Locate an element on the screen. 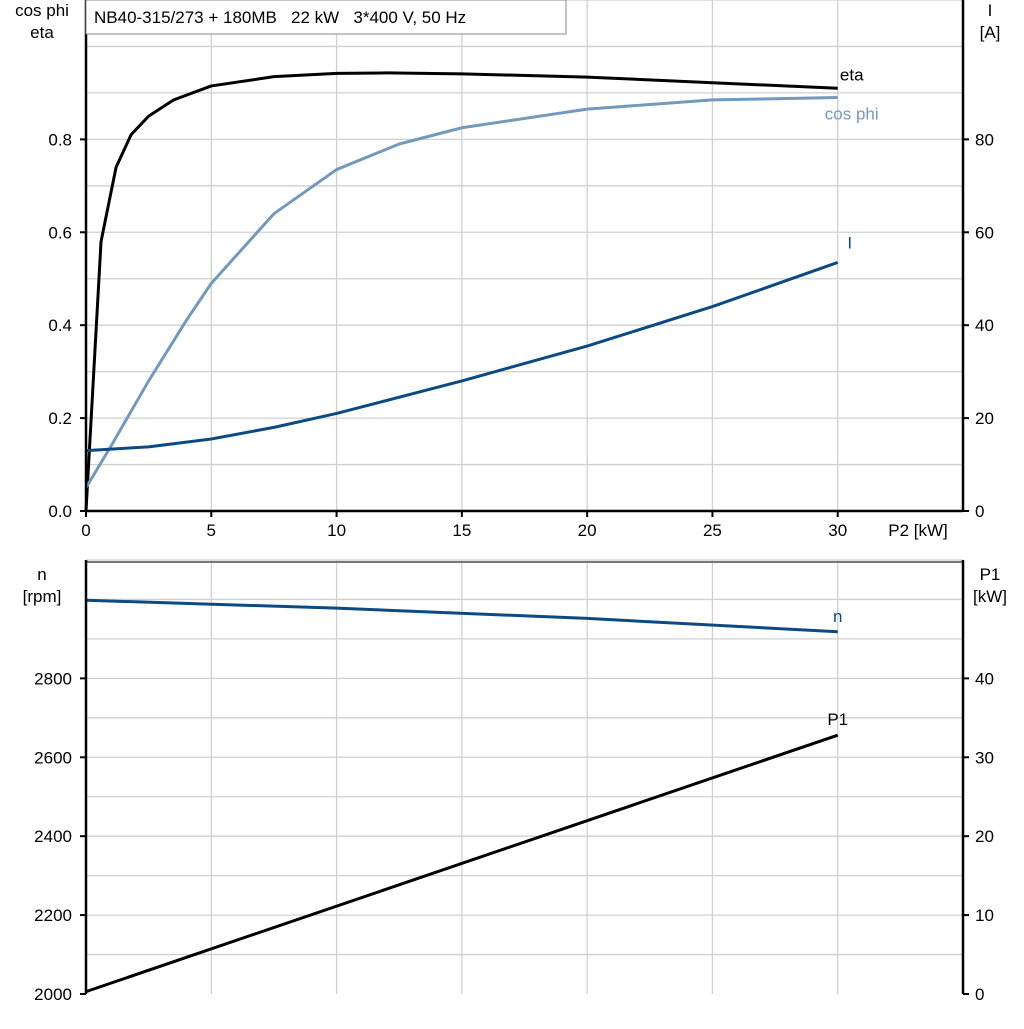  x-tick-label: 20 is located at coordinates (587, 530).